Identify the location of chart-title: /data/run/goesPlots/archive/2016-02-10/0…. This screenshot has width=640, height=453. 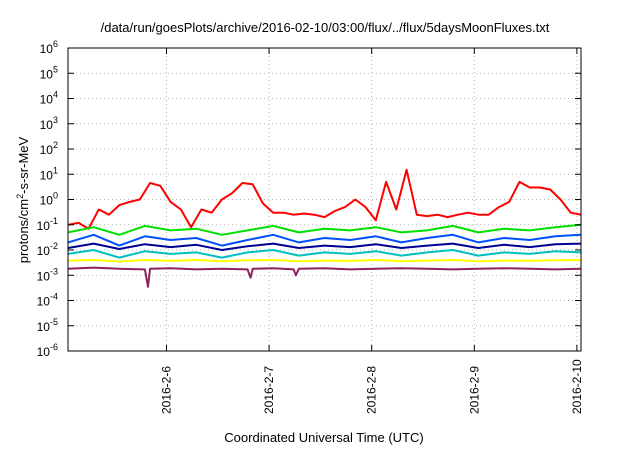
(325, 27).